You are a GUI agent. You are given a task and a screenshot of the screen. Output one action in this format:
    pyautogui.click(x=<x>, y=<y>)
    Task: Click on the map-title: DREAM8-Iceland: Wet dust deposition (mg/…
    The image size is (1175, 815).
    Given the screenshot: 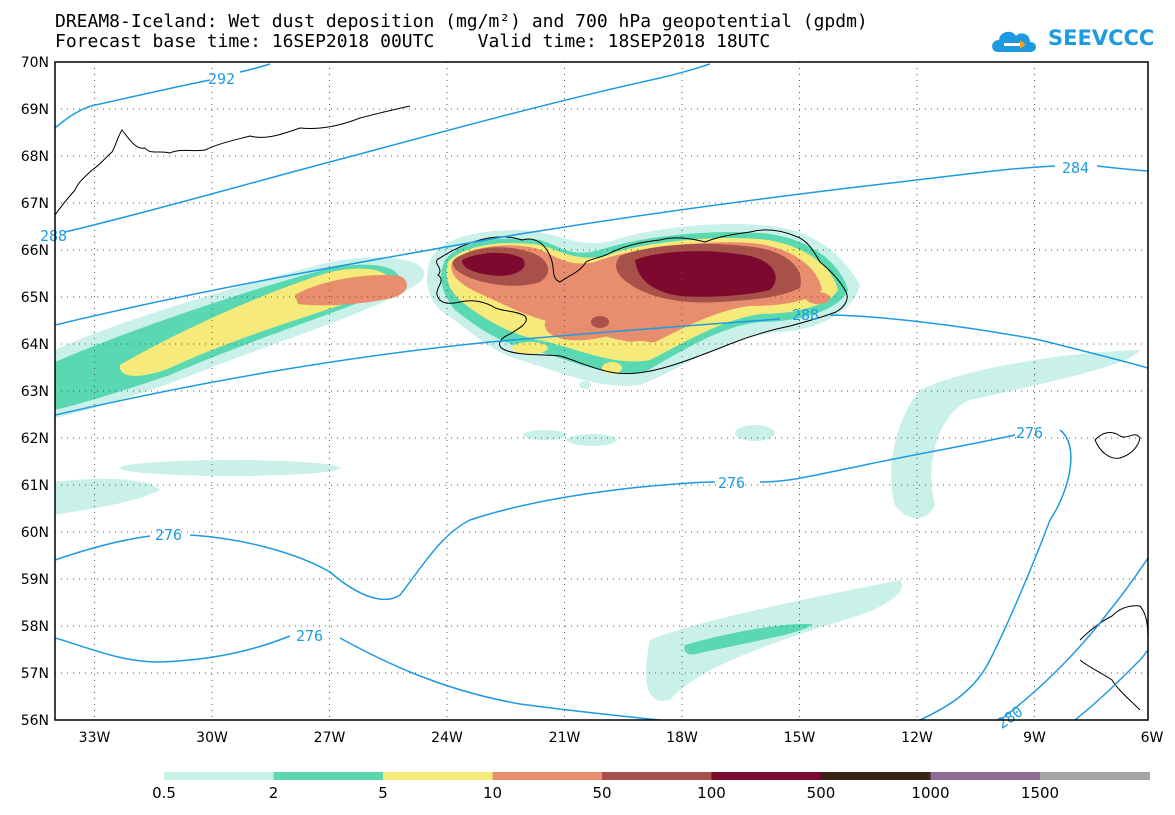 What is the action you would take?
    pyautogui.click(x=461, y=21)
    